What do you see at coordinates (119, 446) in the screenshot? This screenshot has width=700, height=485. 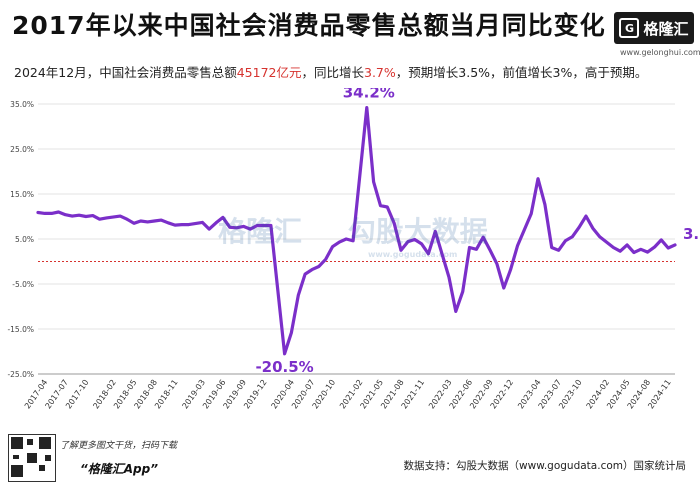 I see `footer-download-hint: 了解更多图文干货，扫码下载` at bounding box center [119, 446].